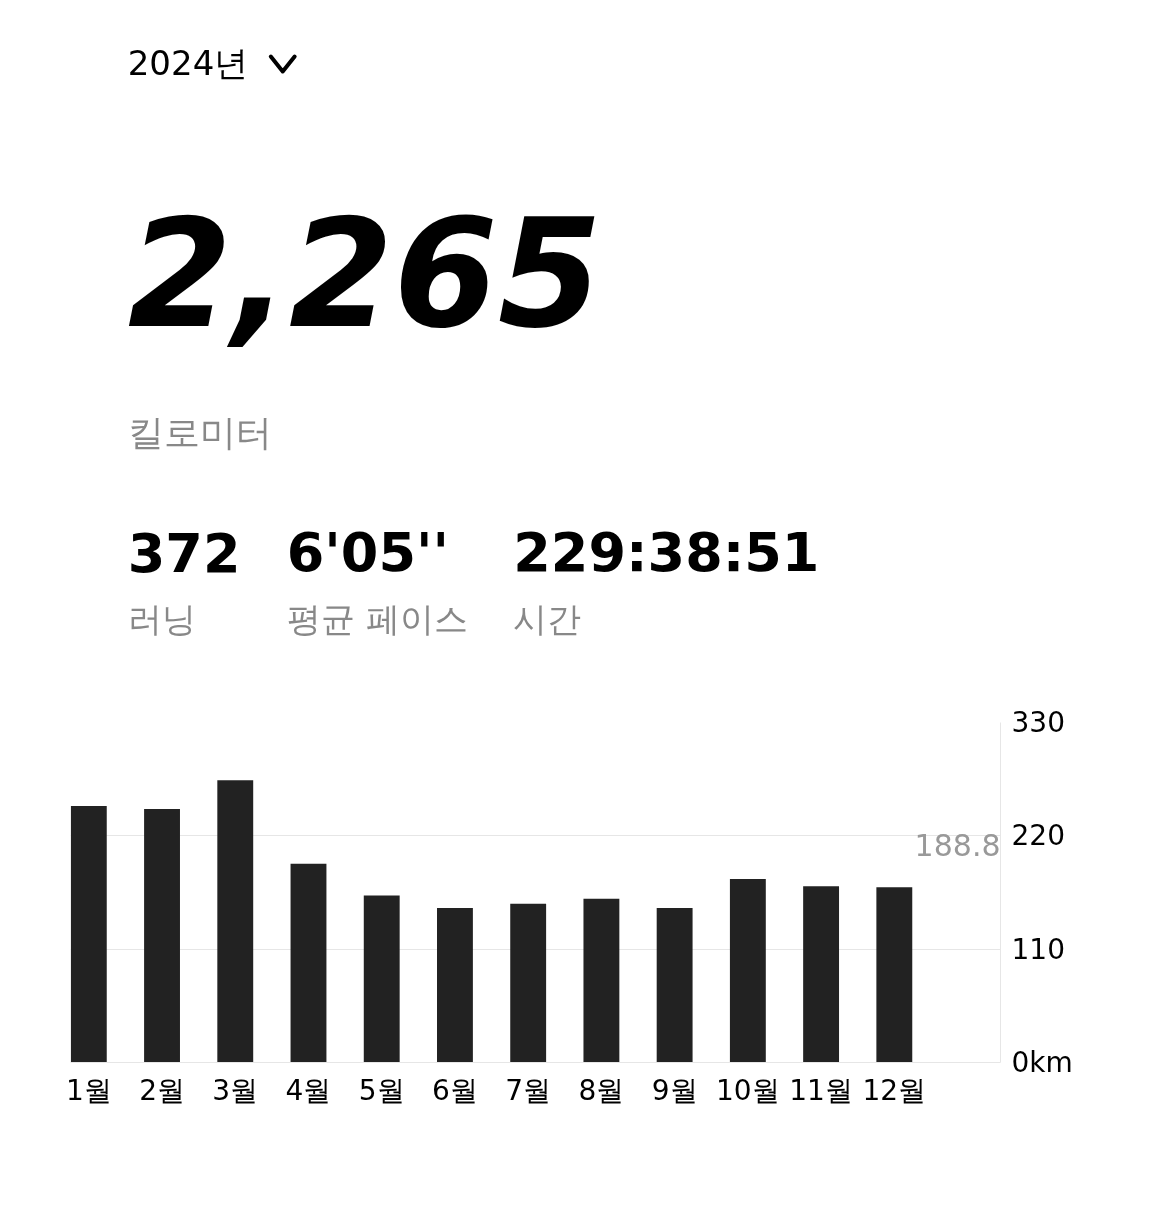 This screenshot has height=1226, width=1170. What do you see at coordinates (188, 62) in the screenshot?
I see `chart-title: 2024년` at bounding box center [188, 62].